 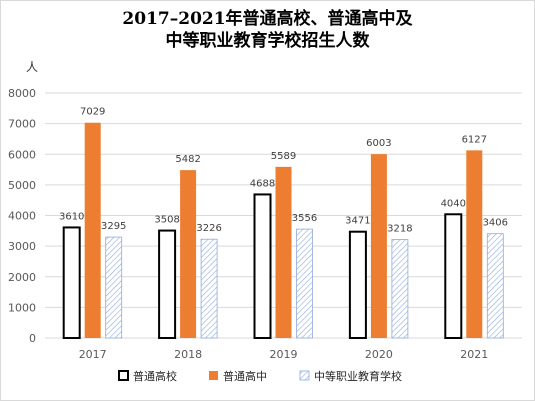 I want to click on x-tick-label: 2017, so click(x=93, y=354).